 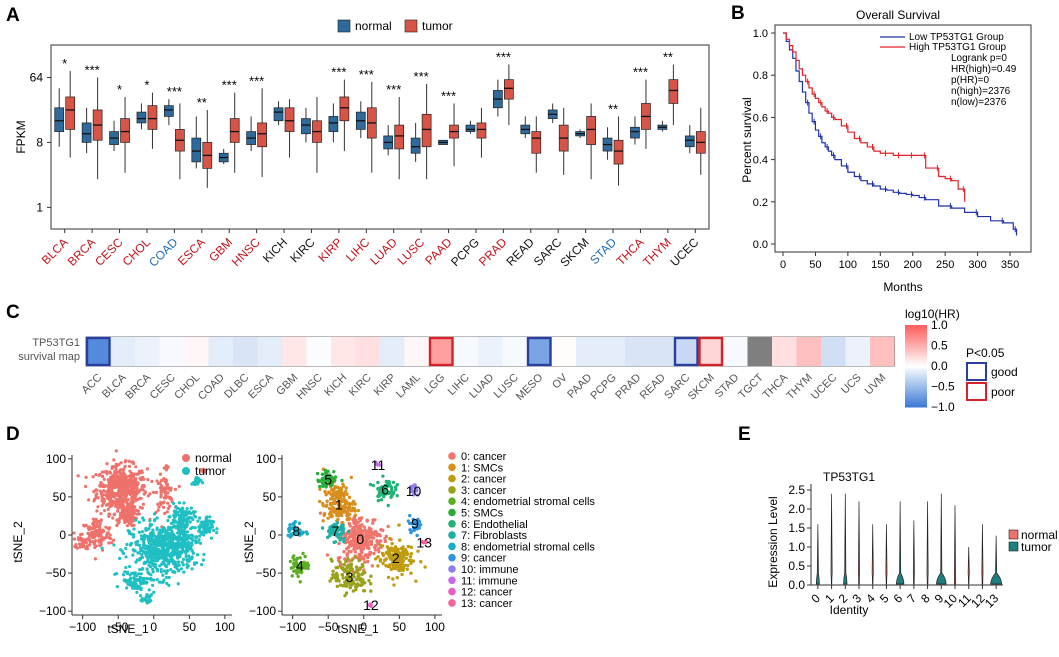 What do you see at coordinates (395, 26) in the screenshot?
I see `panel-a-legend: normal tumor` at bounding box center [395, 26].